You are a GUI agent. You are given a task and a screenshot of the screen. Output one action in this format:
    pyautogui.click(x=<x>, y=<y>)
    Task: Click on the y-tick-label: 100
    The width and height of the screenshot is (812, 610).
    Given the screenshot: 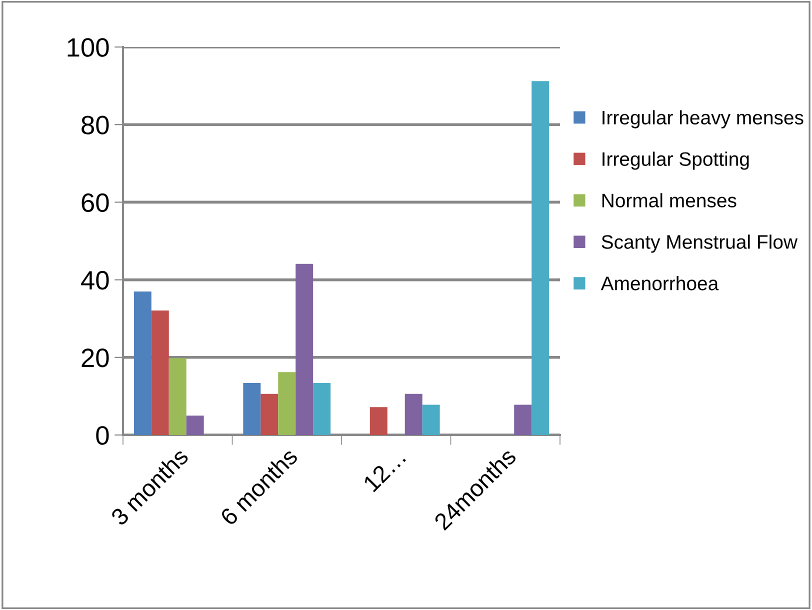 What is the action you would take?
    pyautogui.click(x=88, y=47)
    